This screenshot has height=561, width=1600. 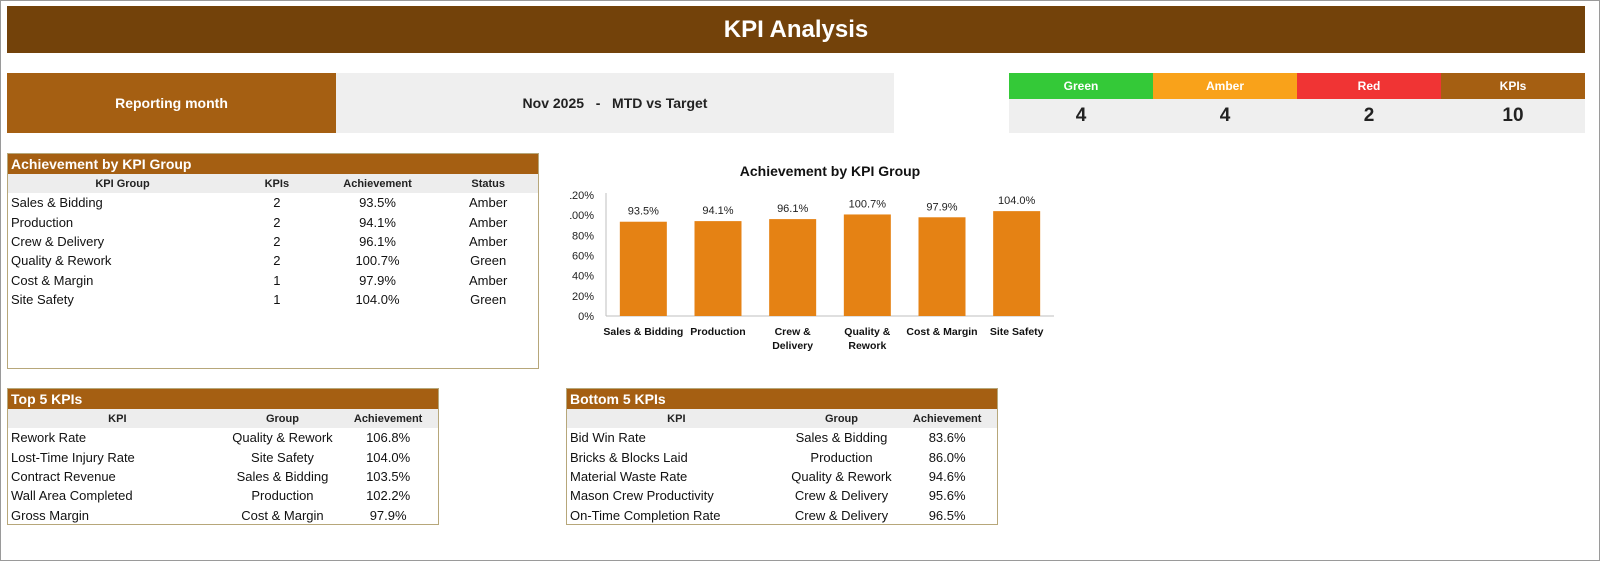 What do you see at coordinates (377, 222) in the screenshot?
I see `table-cell: 94.1%` at bounding box center [377, 222].